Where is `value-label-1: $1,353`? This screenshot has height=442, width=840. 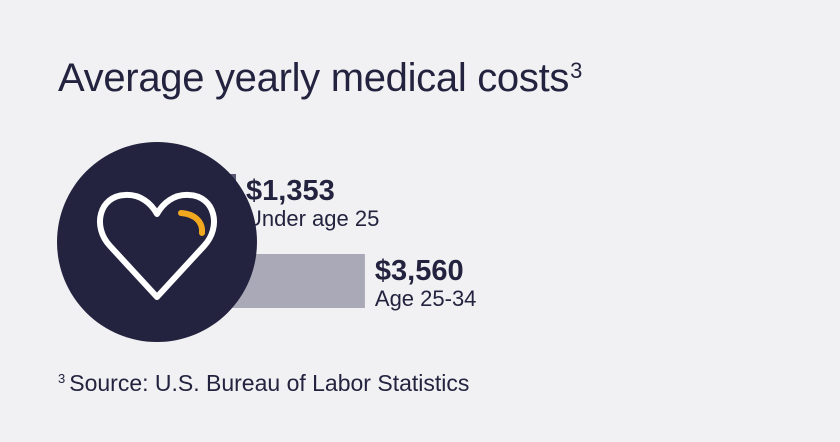
value-label-1: $1,353 is located at coordinates (290, 191).